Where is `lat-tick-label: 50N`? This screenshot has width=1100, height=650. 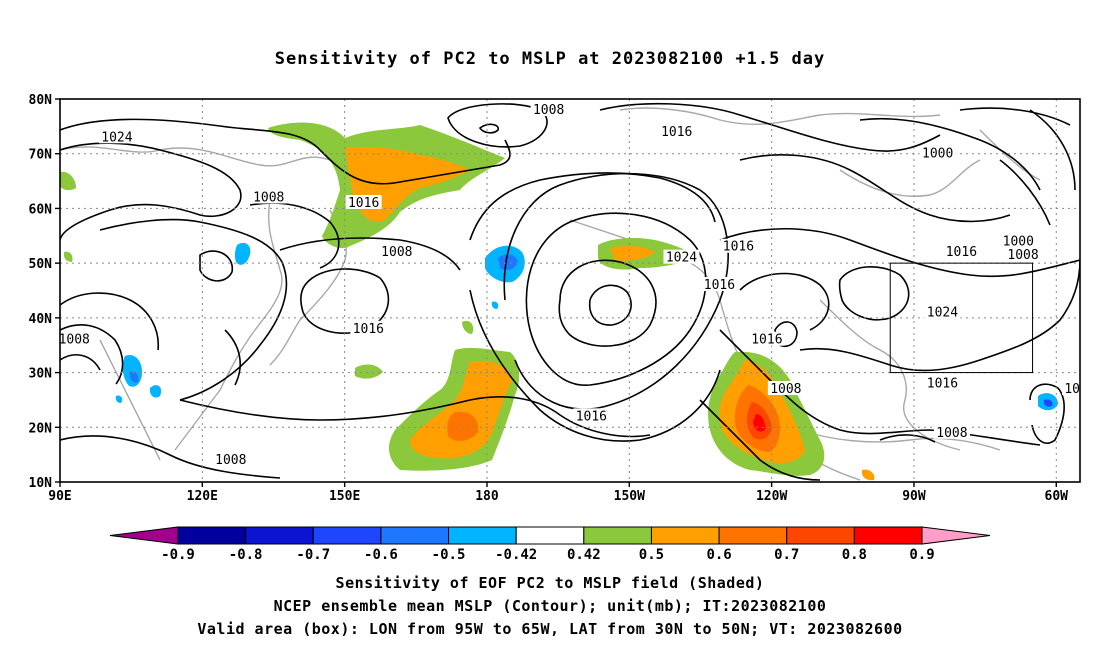 lat-tick-label: 50N is located at coordinates (41, 264).